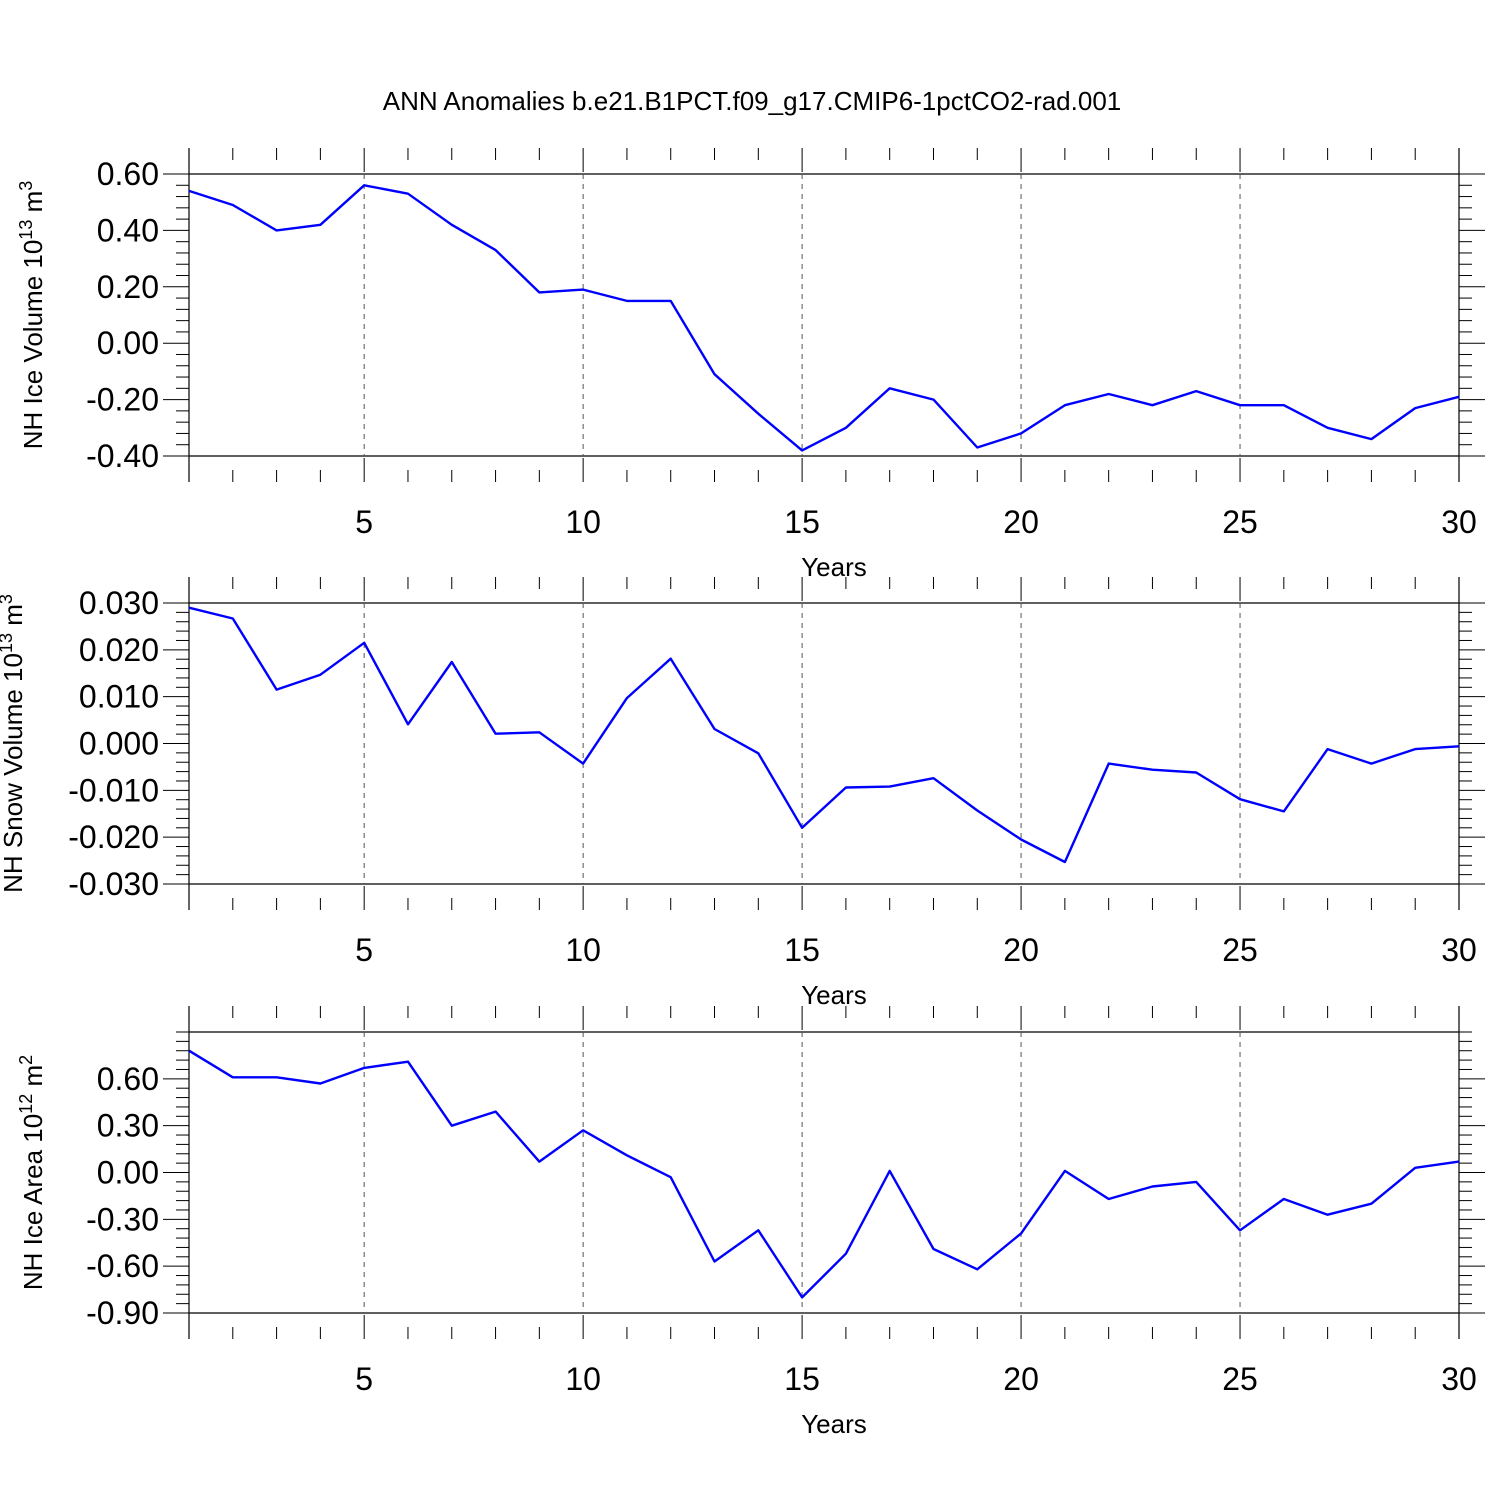 The image size is (1500, 1500). Describe the element at coordinates (119, 603) in the screenshot. I see `y-tick-label: 0.030` at that location.